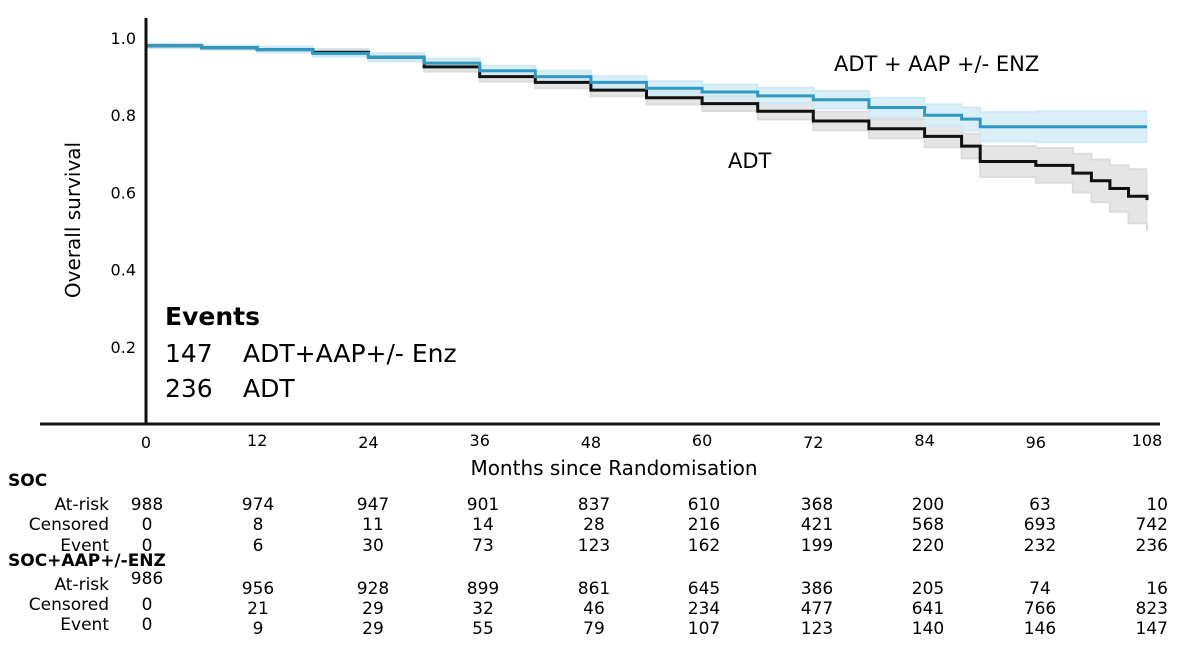 Image resolution: width=1188 pixels, height=652 pixels. What do you see at coordinates (924, 440) in the screenshot?
I see `x-tick-label: 84` at bounding box center [924, 440].